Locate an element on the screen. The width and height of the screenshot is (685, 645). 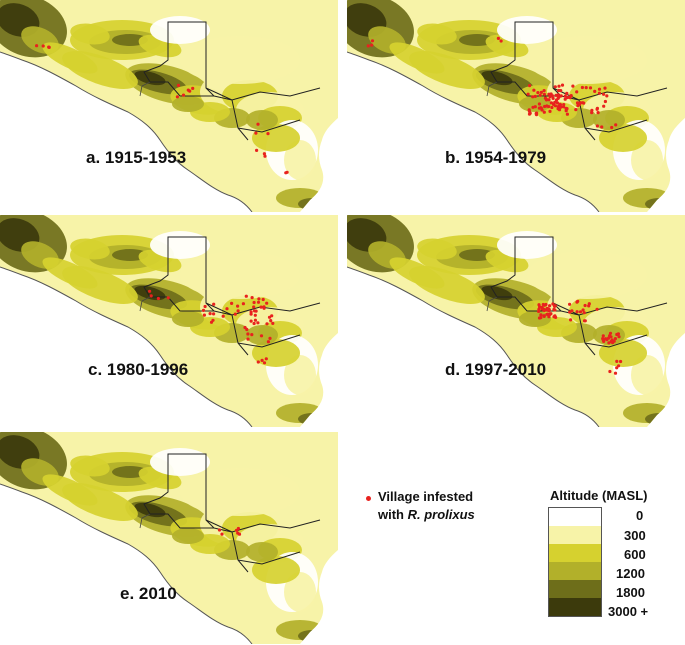
altitude-label-5: 3000 + is located at coordinates (628, 611).